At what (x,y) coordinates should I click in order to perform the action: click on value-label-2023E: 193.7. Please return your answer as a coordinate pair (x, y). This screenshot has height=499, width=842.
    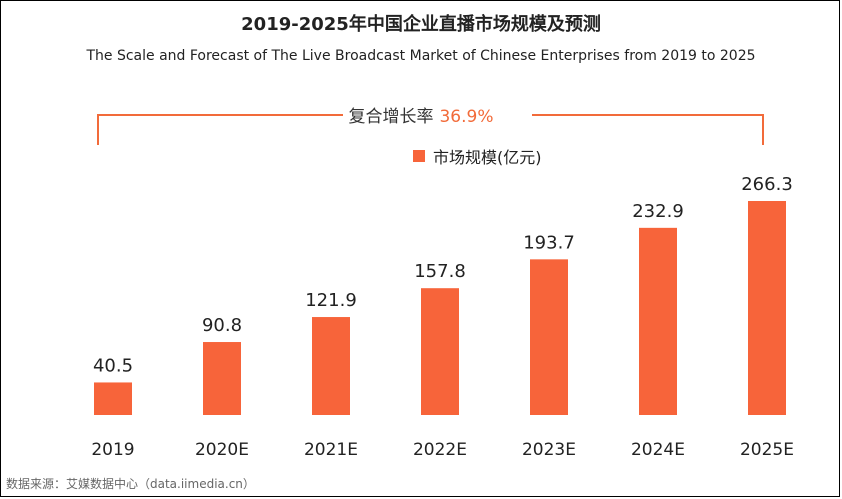
    Looking at the image, I should click on (549, 242).